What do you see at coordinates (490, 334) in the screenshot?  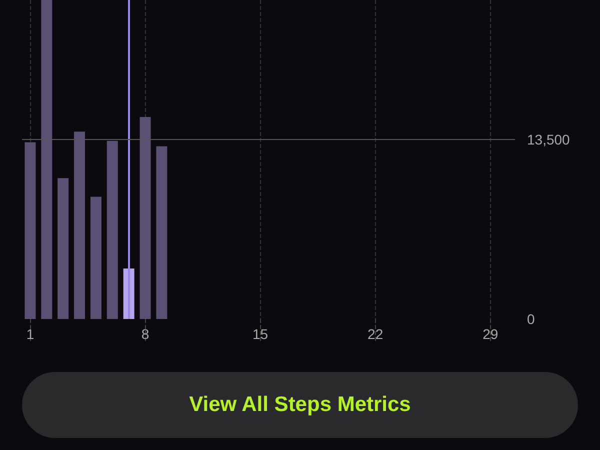 I see `x-tick-label: 29` at bounding box center [490, 334].